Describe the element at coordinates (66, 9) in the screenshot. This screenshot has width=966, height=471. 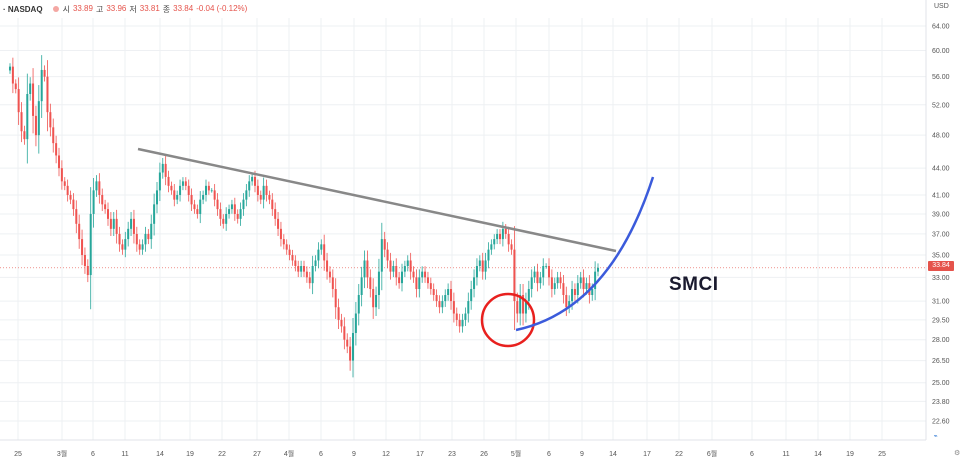
I see `open-key: 시` at that location.